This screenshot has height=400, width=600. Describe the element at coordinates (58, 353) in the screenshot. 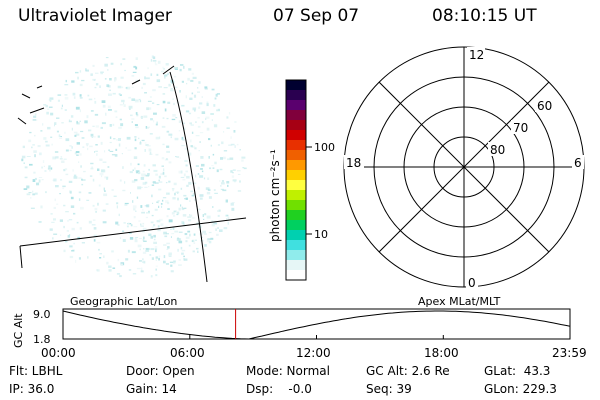

I see `time-tick-0000: 00:00` at that location.